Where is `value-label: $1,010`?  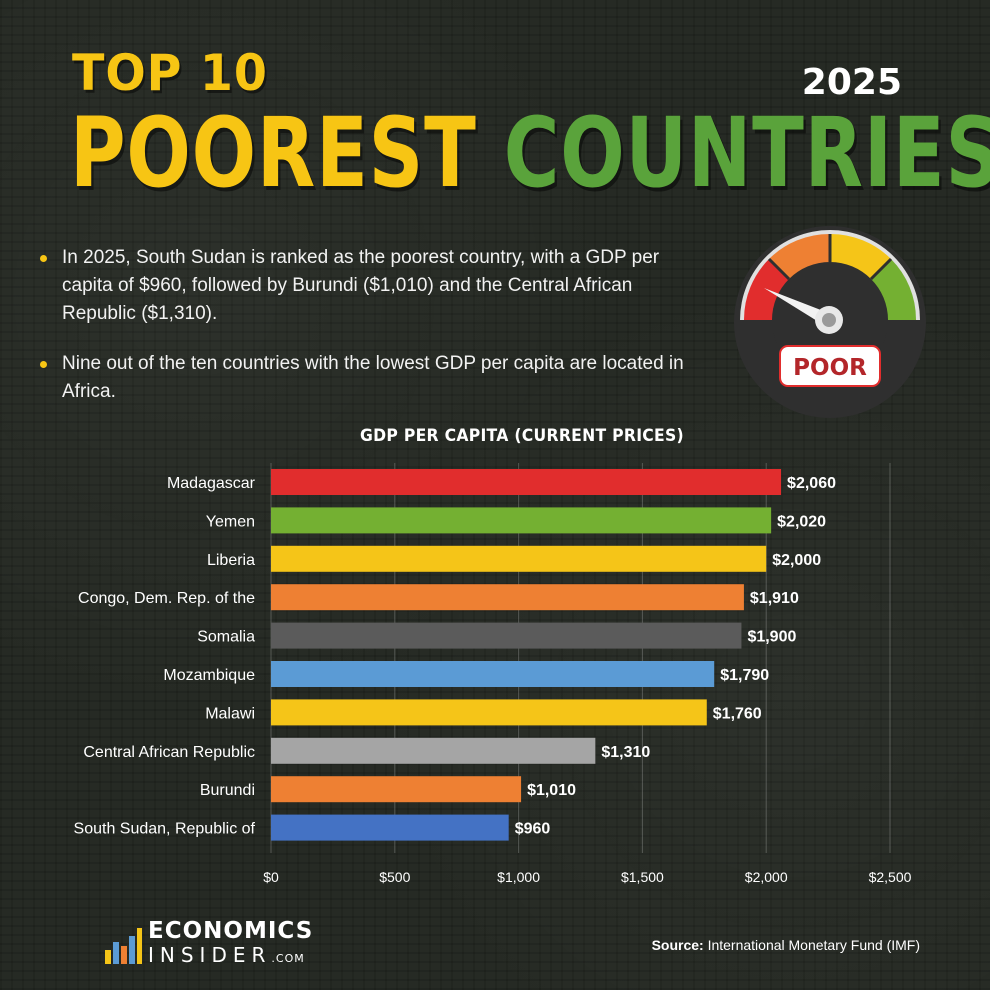
value-label: $1,010 is located at coordinates (551, 790).